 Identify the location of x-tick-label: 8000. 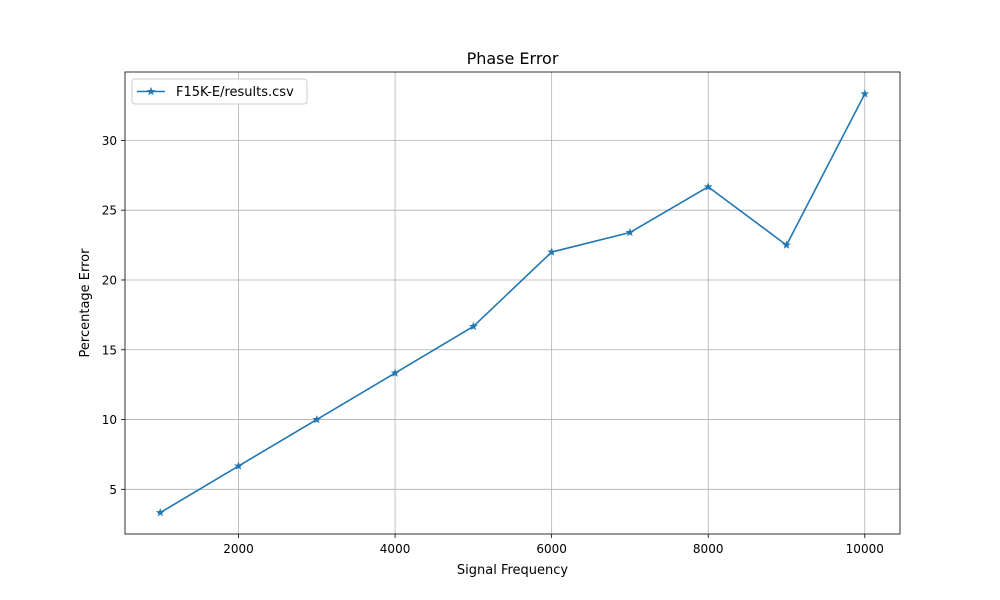
(708, 549).